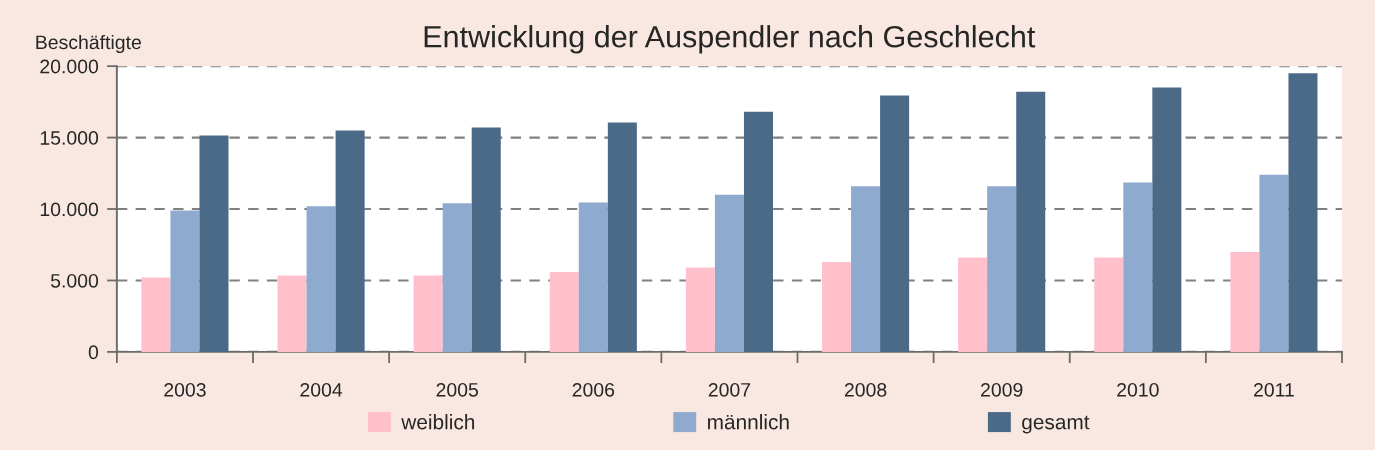 The image size is (1375, 450). What do you see at coordinates (729, 389) in the screenshot?
I see `x-tick-label: 2007` at bounding box center [729, 389].